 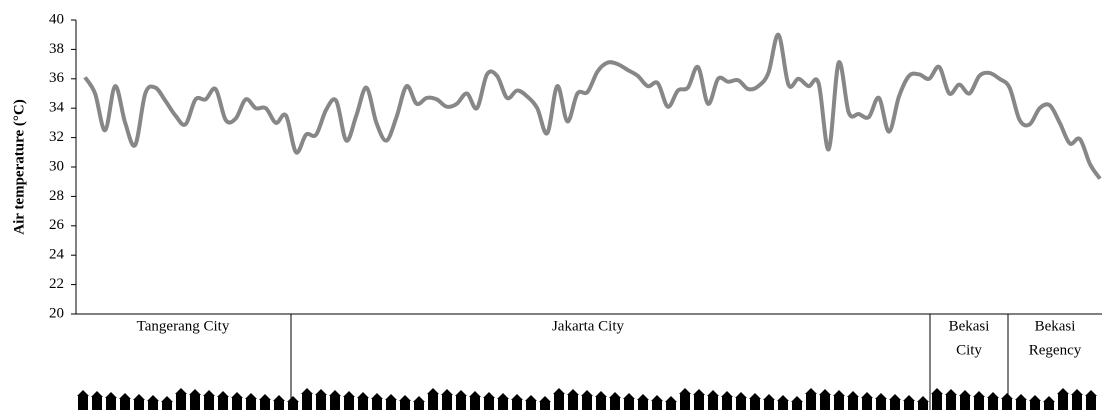 What do you see at coordinates (57, 78) in the screenshot?
I see `y-tick-label: 36` at bounding box center [57, 78].